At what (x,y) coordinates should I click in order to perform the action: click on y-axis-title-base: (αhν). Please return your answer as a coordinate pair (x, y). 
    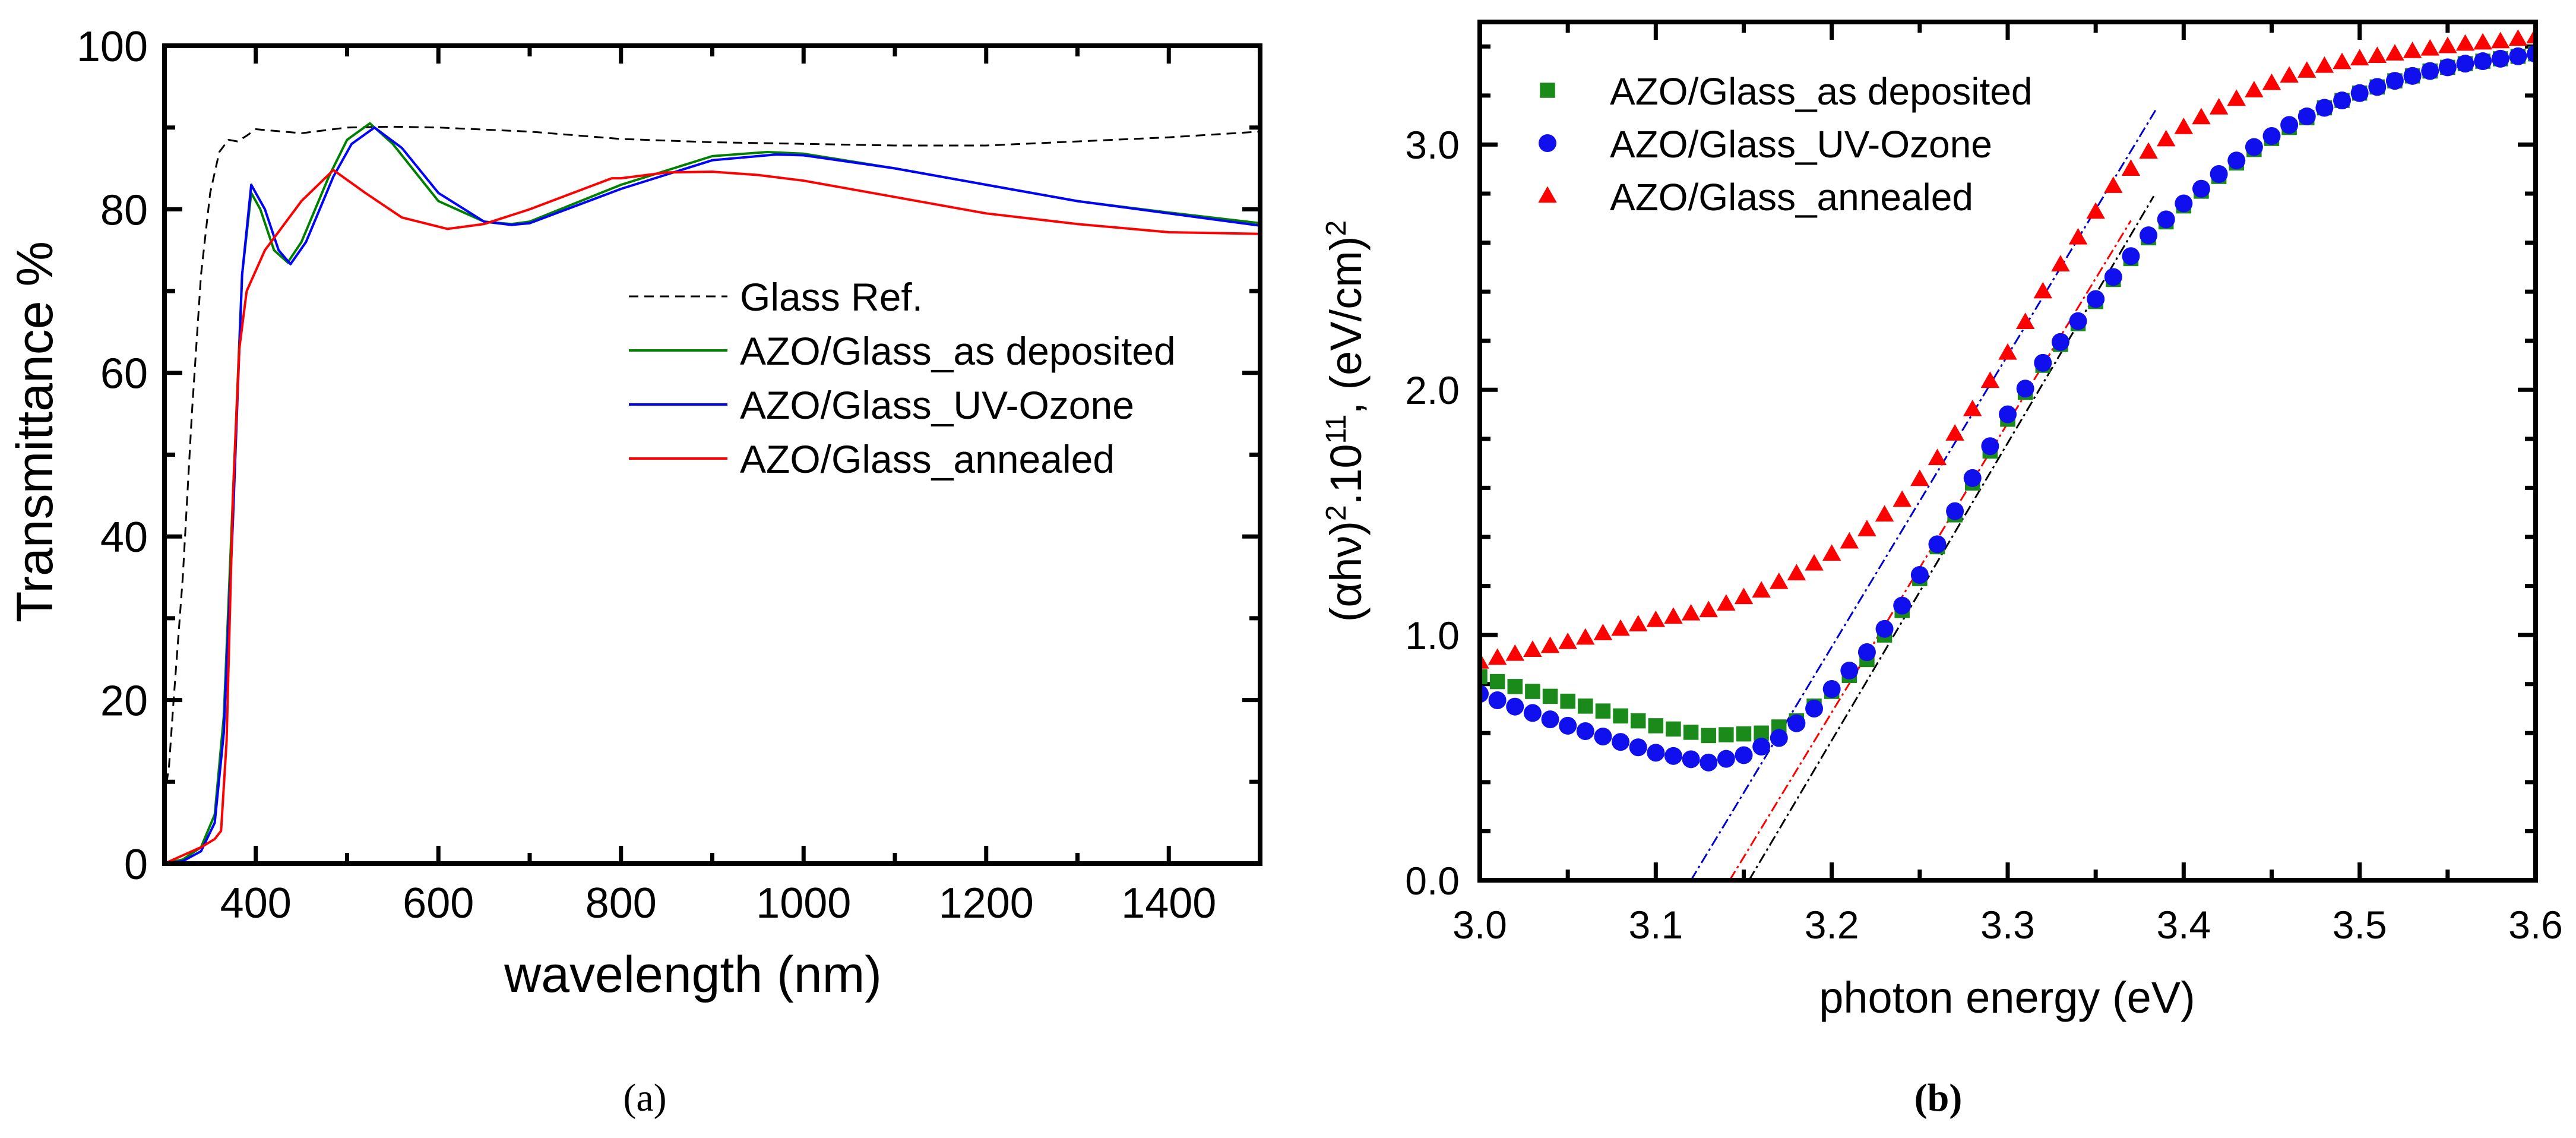
    Looking at the image, I should click on (1346, 571).